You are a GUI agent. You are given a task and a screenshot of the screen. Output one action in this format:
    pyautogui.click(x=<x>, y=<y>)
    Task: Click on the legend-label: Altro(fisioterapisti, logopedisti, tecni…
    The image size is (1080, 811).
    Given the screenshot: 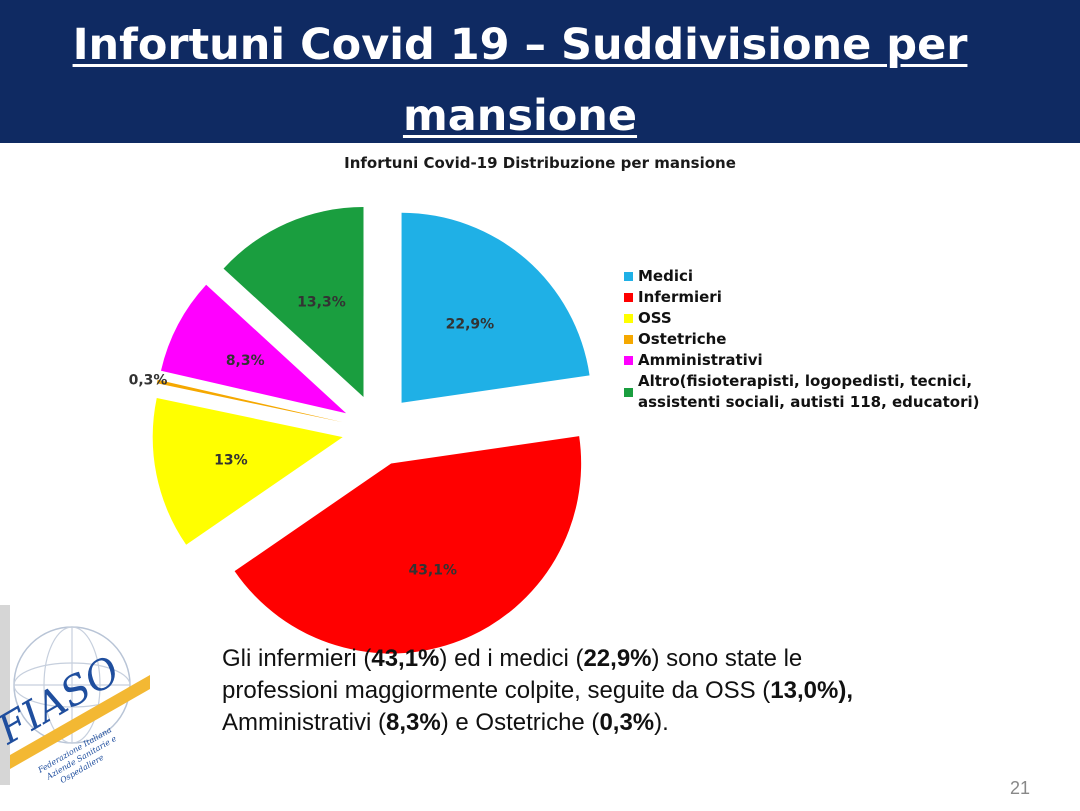 What is the action you would take?
    pyautogui.click(x=809, y=391)
    